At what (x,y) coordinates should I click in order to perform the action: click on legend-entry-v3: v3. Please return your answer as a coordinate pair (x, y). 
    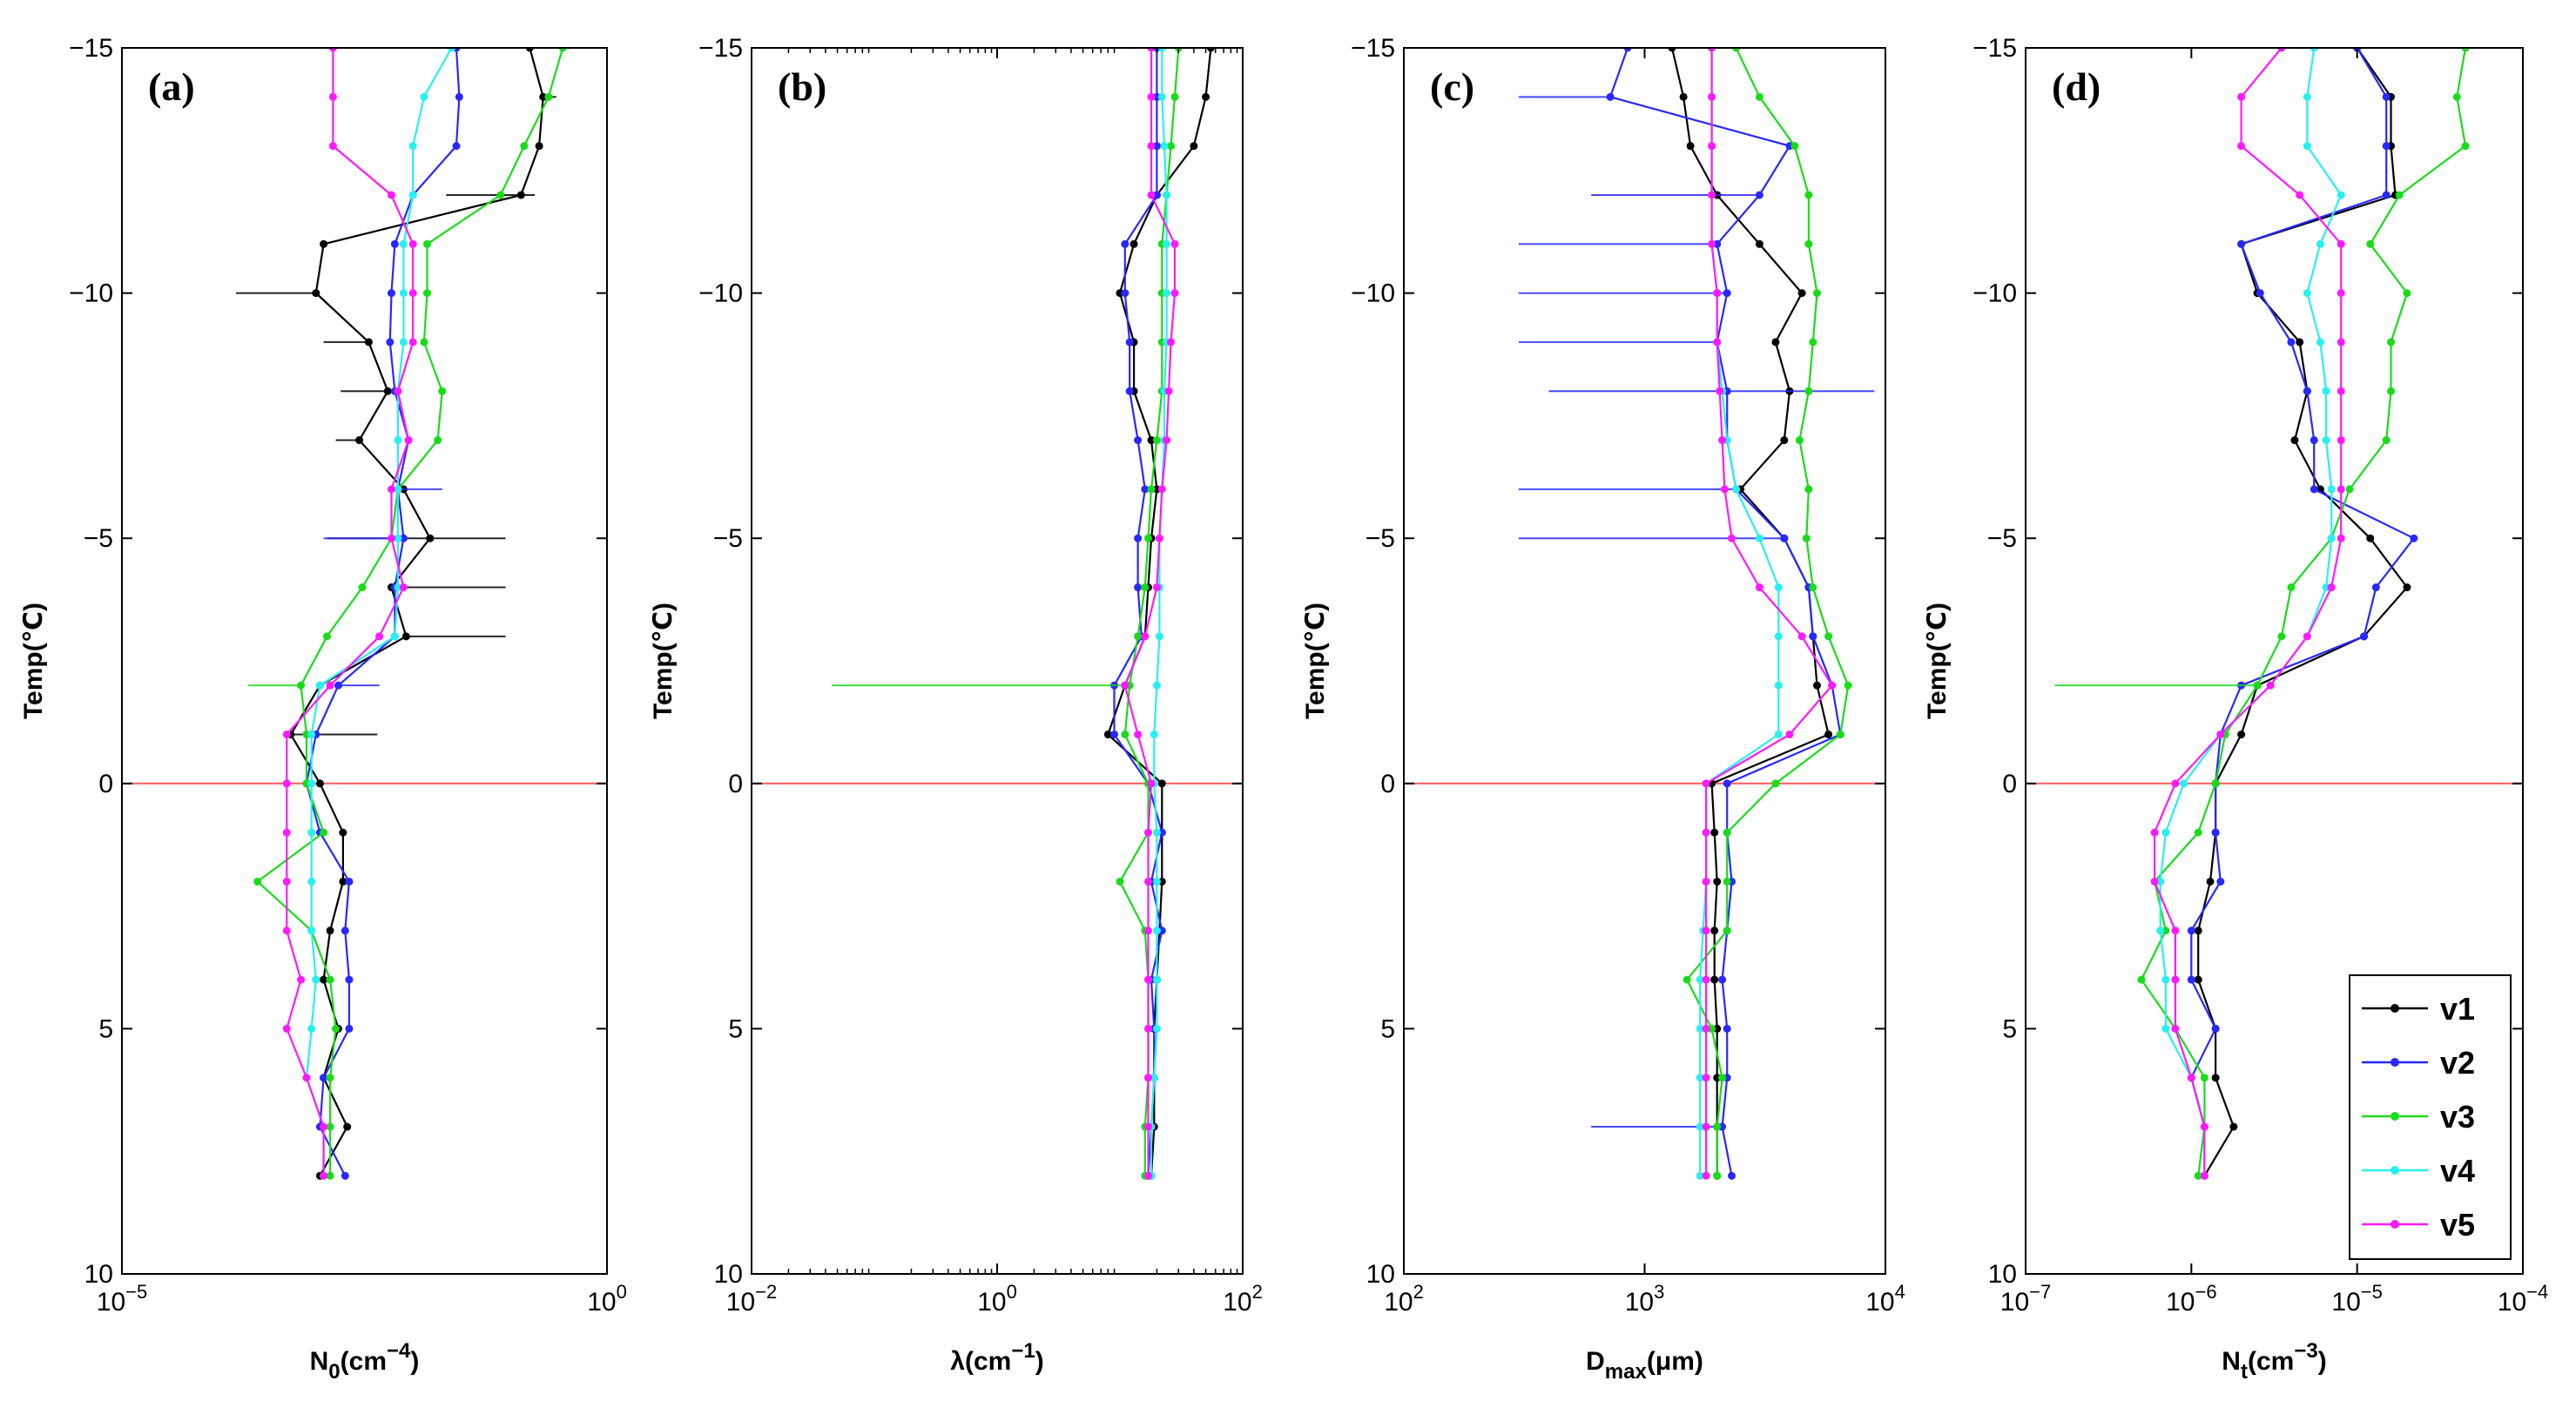
    Looking at the image, I should click on (2418, 1117).